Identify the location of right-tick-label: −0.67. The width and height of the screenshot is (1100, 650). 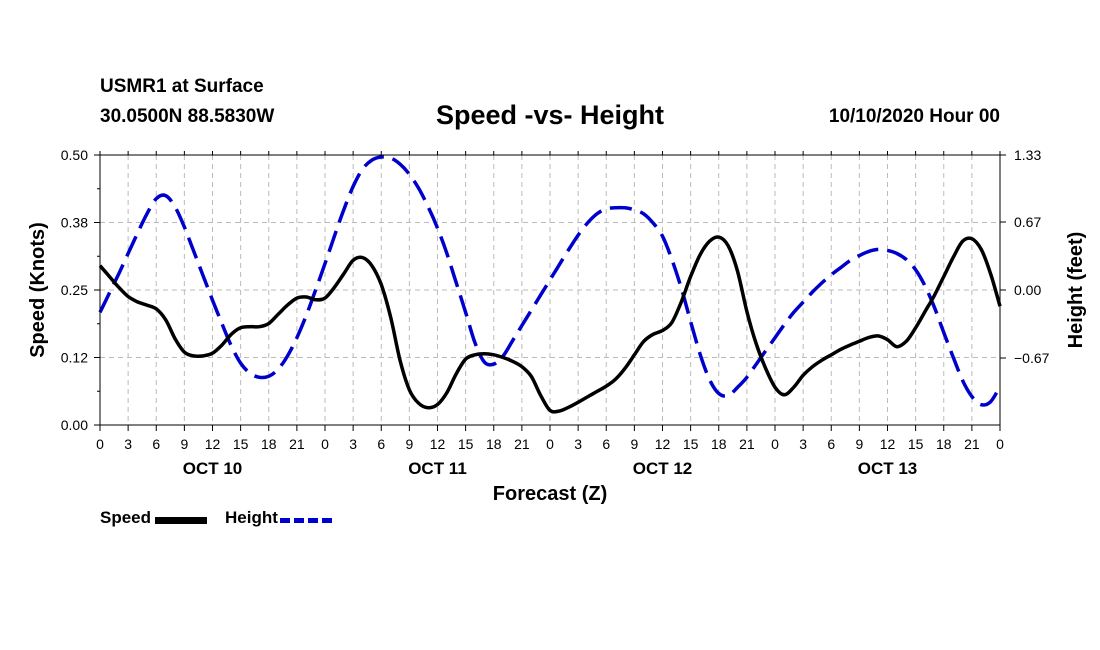
(1032, 358).